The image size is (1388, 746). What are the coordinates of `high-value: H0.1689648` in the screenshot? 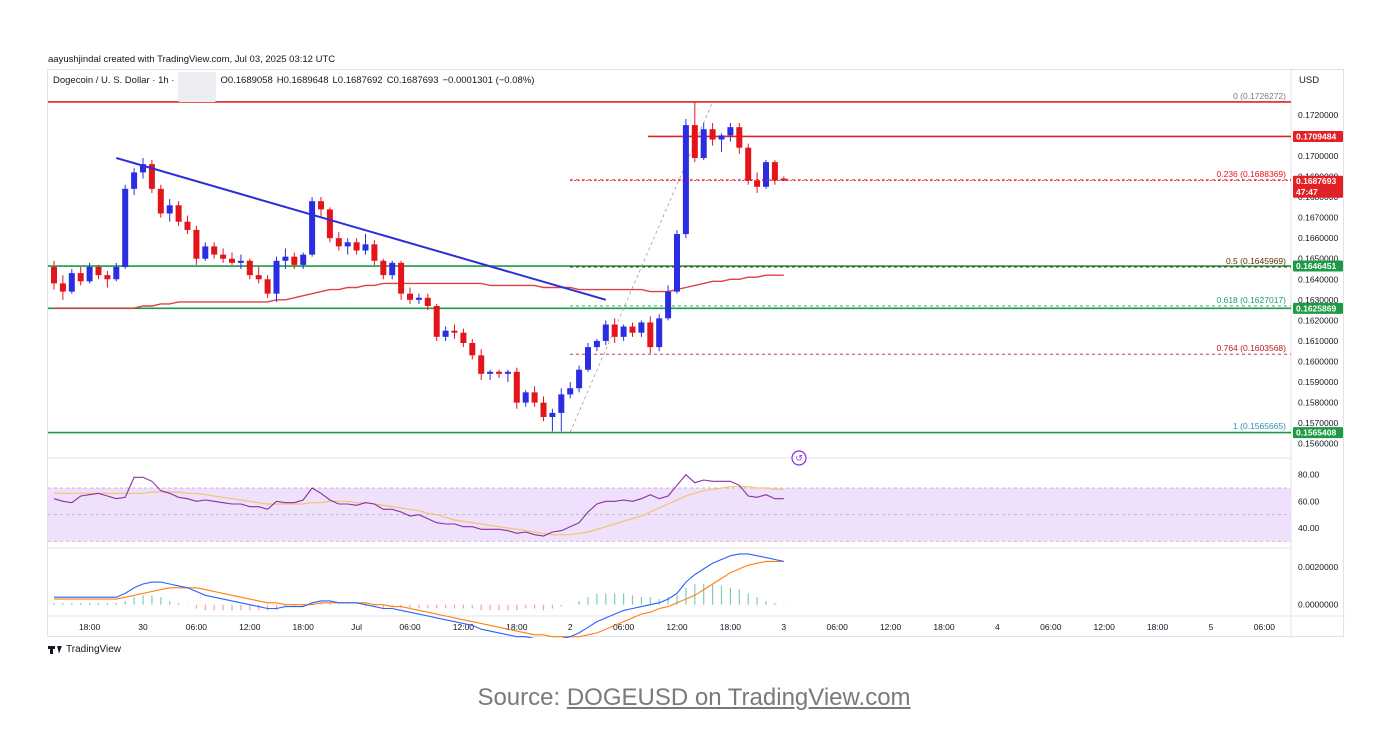 It's located at (302, 80).